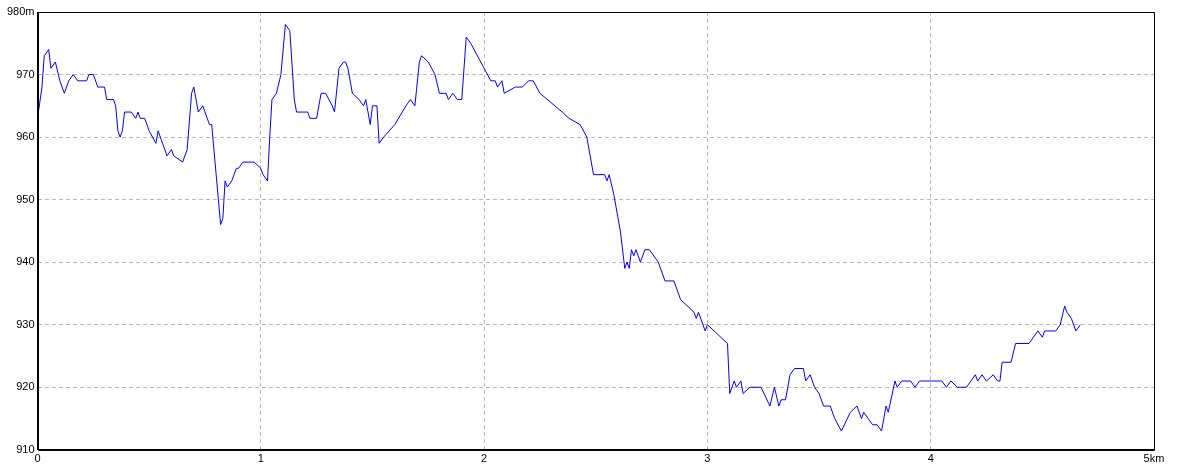 The height and width of the screenshot is (473, 1184). What do you see at coordinates (25, 136) in the screenshot?
I see `y-tick-label: 960` at bounding box center [25, 136].